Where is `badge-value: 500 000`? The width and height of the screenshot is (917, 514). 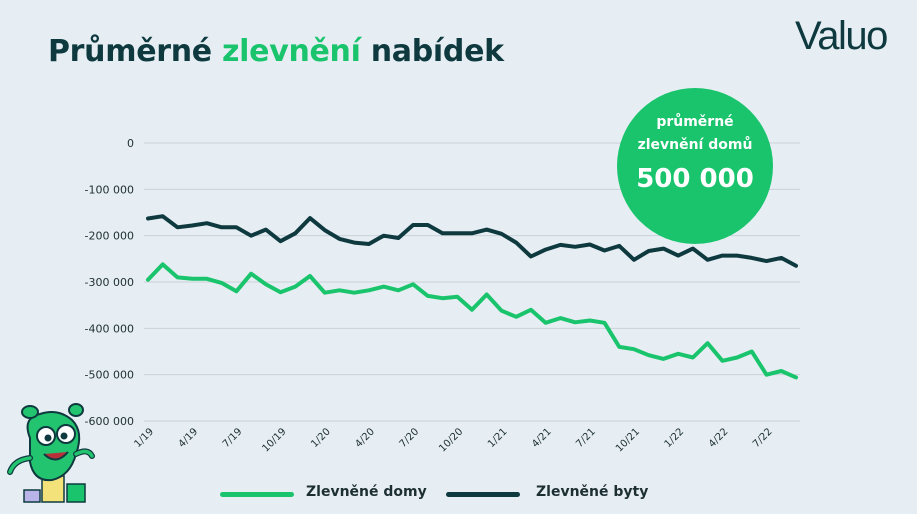
badge-value: 500 000 is located at coordinates (695, 179).